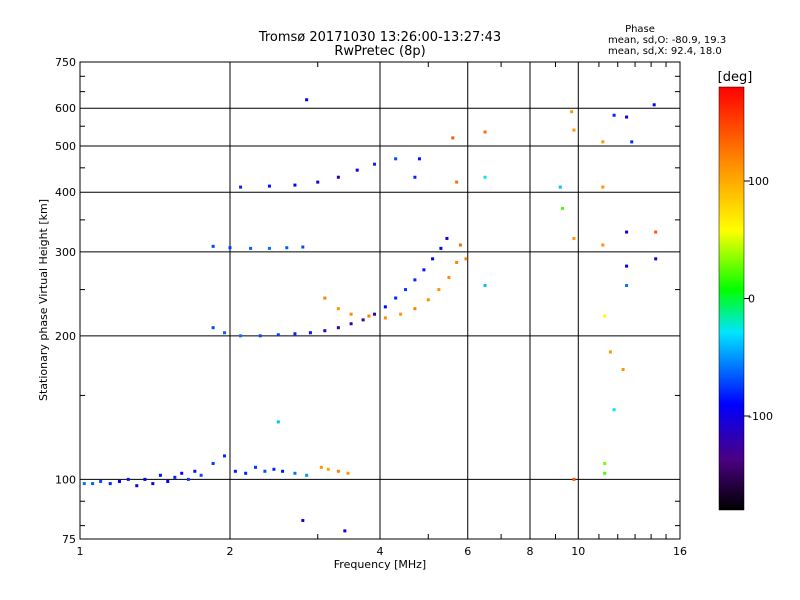 The image size is (800, 600). What do you see at coordinates (379, 37) in the screenshot?
I see `chart-title: Tromsø 20171030 13:26:00-13:27:43` at bounding box center [379, 37].